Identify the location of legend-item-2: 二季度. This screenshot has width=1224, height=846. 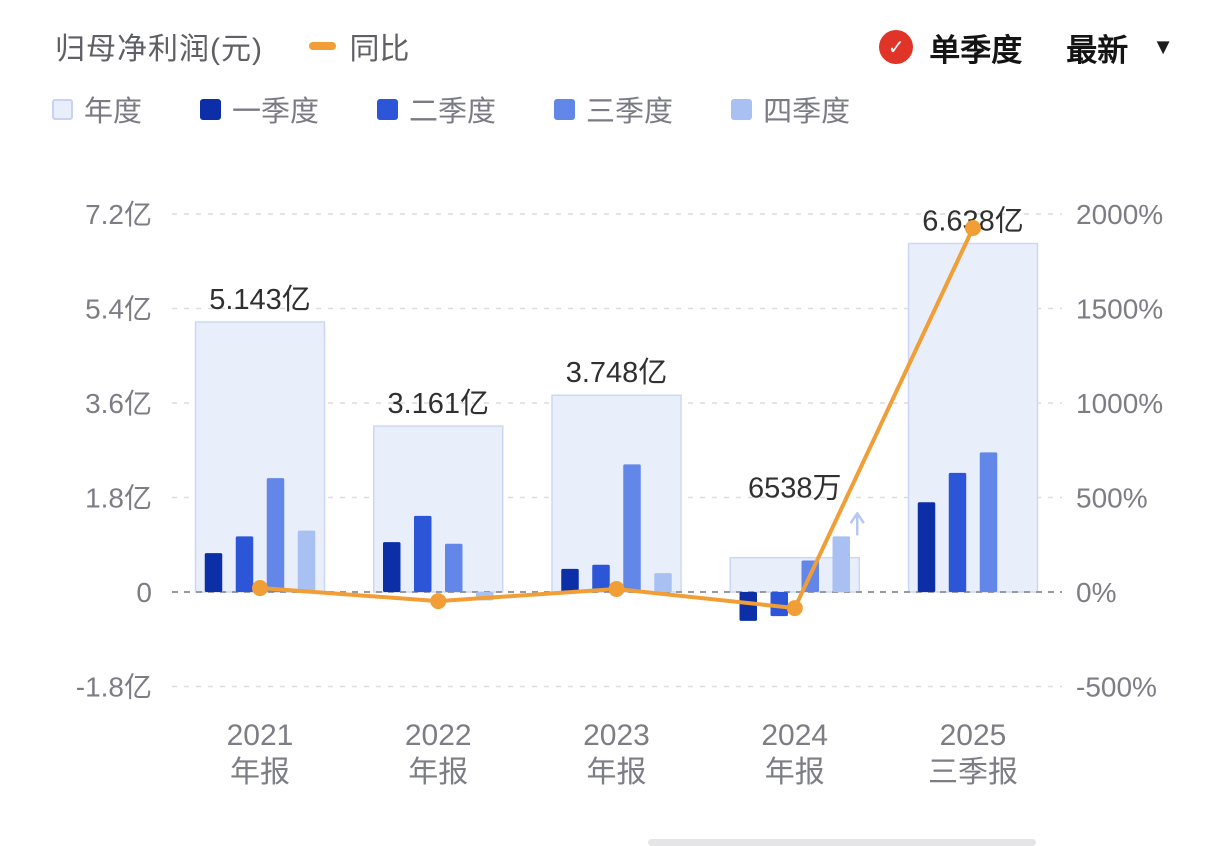
(436, 109).